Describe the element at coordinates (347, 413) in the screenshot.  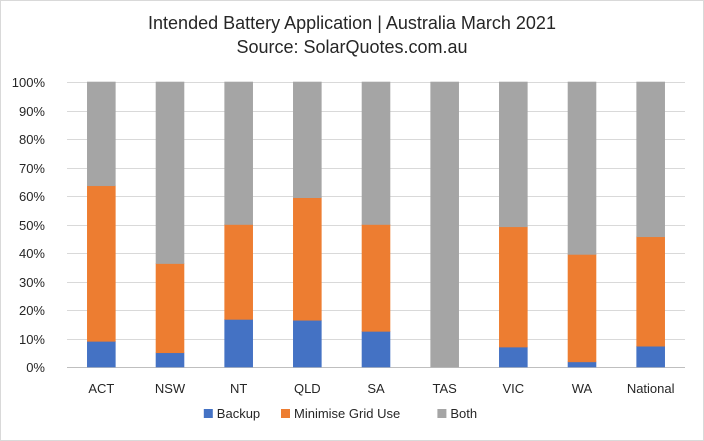
I see `legend-label: Minimise Grid Use` at that location.